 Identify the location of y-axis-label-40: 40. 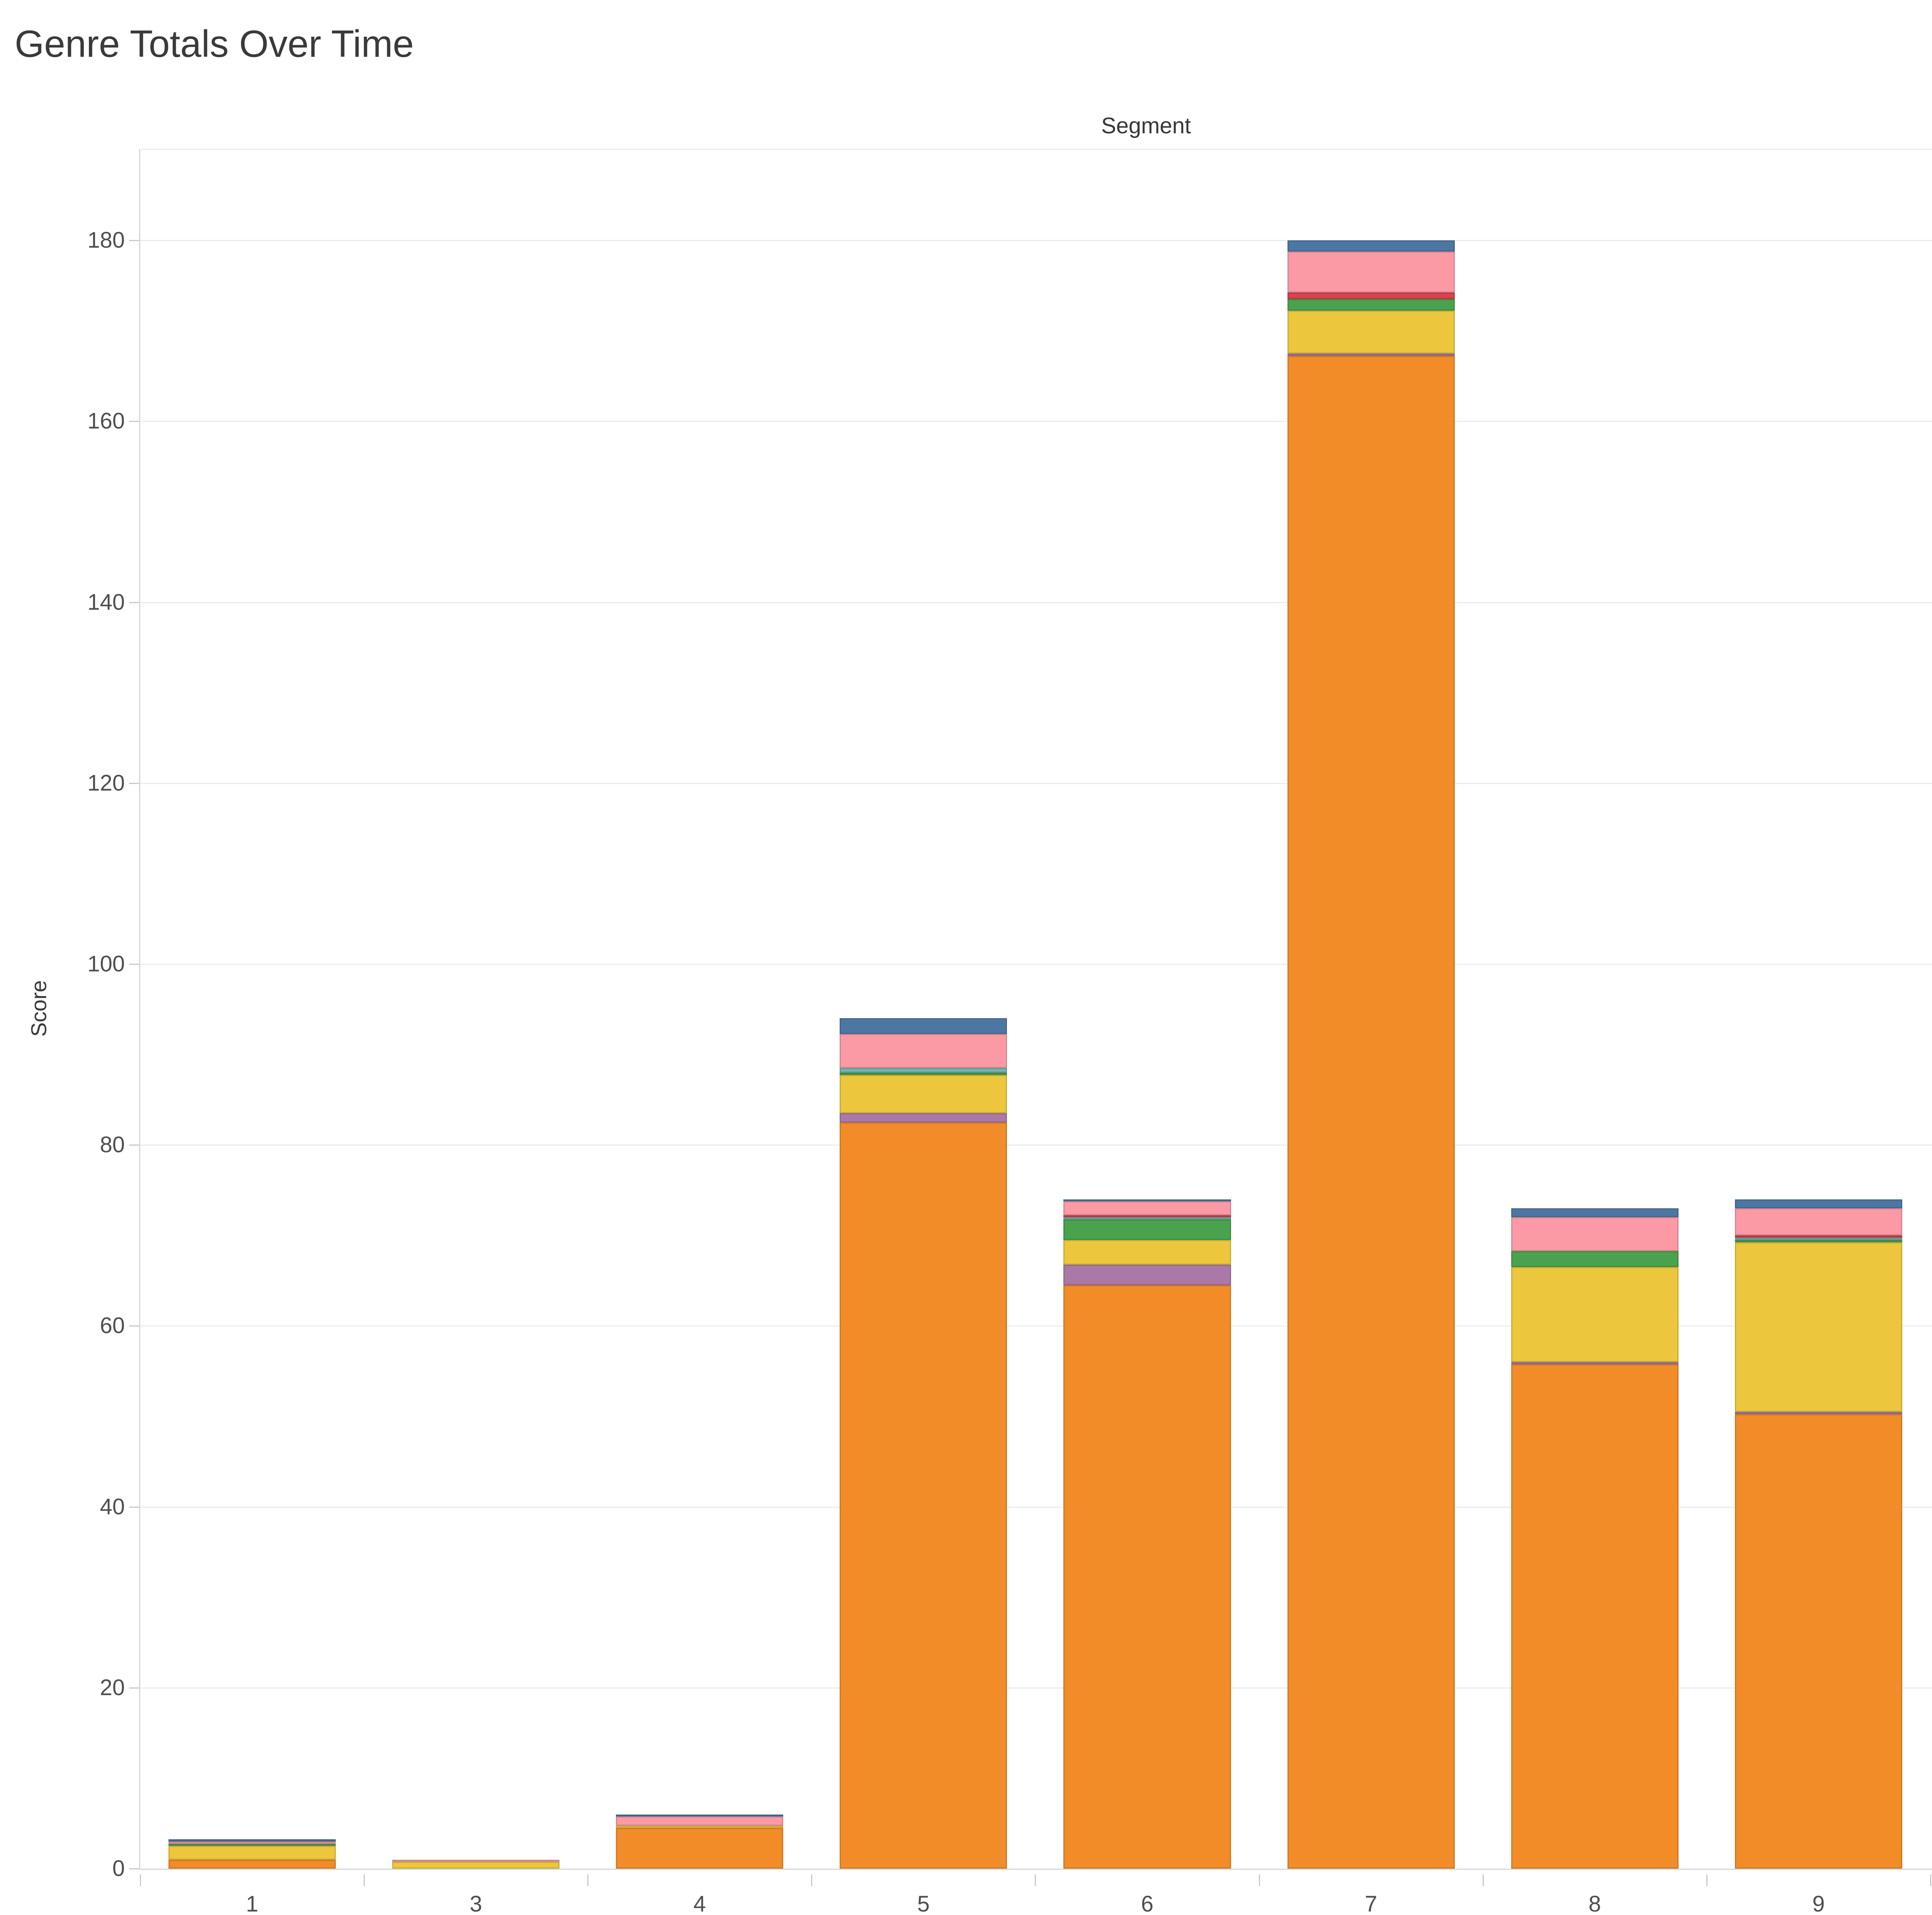
(112, 1506).